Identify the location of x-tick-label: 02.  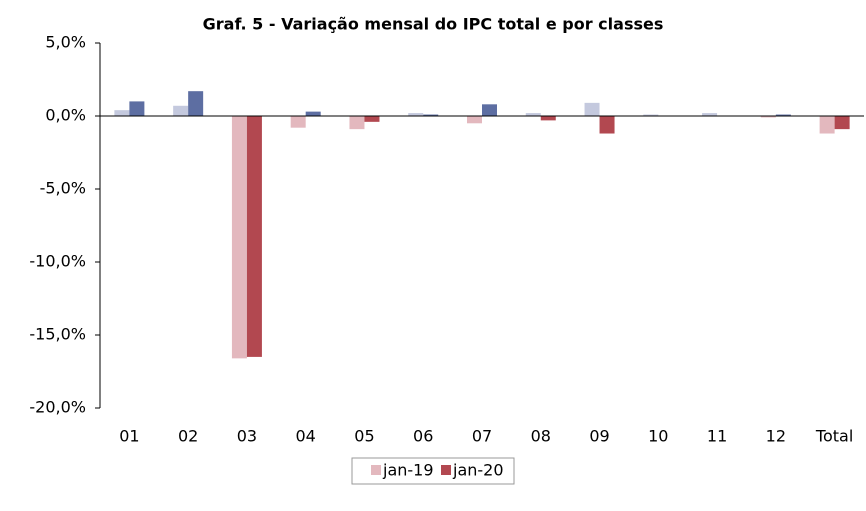
(188, 436).